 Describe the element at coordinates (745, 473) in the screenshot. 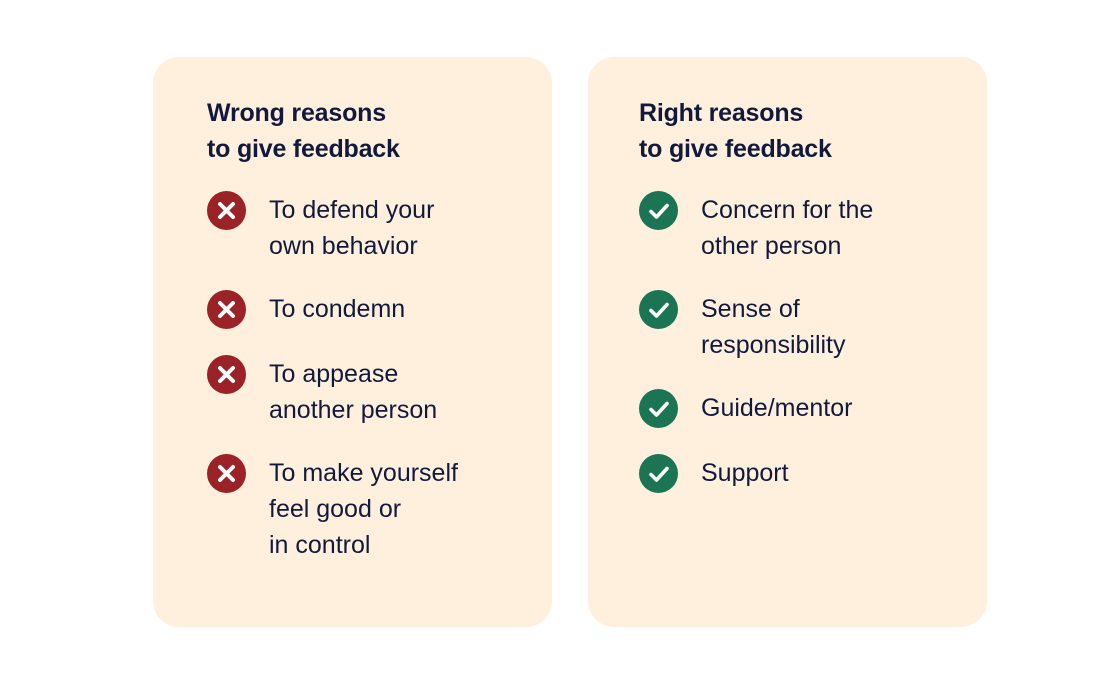

I see `right-reason-text: Support` at that location.